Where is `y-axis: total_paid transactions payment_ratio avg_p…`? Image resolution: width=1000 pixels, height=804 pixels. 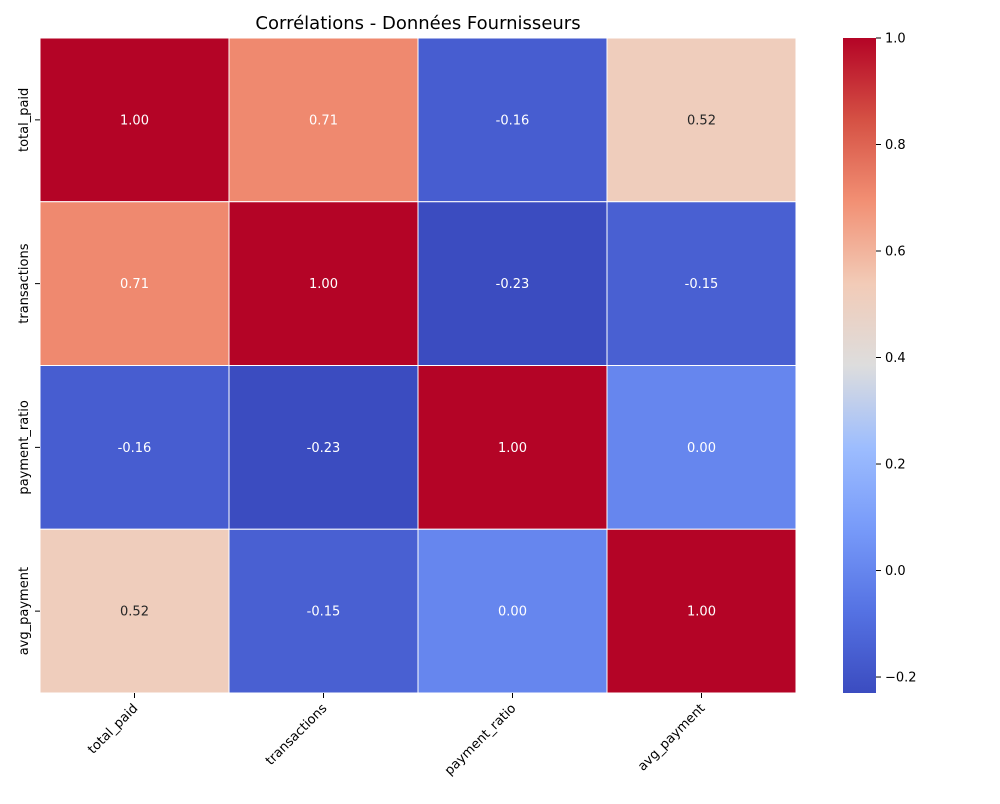 y-axis: total_paid transactions payment_ratio avg_p… is located at coordinates (28, 371).